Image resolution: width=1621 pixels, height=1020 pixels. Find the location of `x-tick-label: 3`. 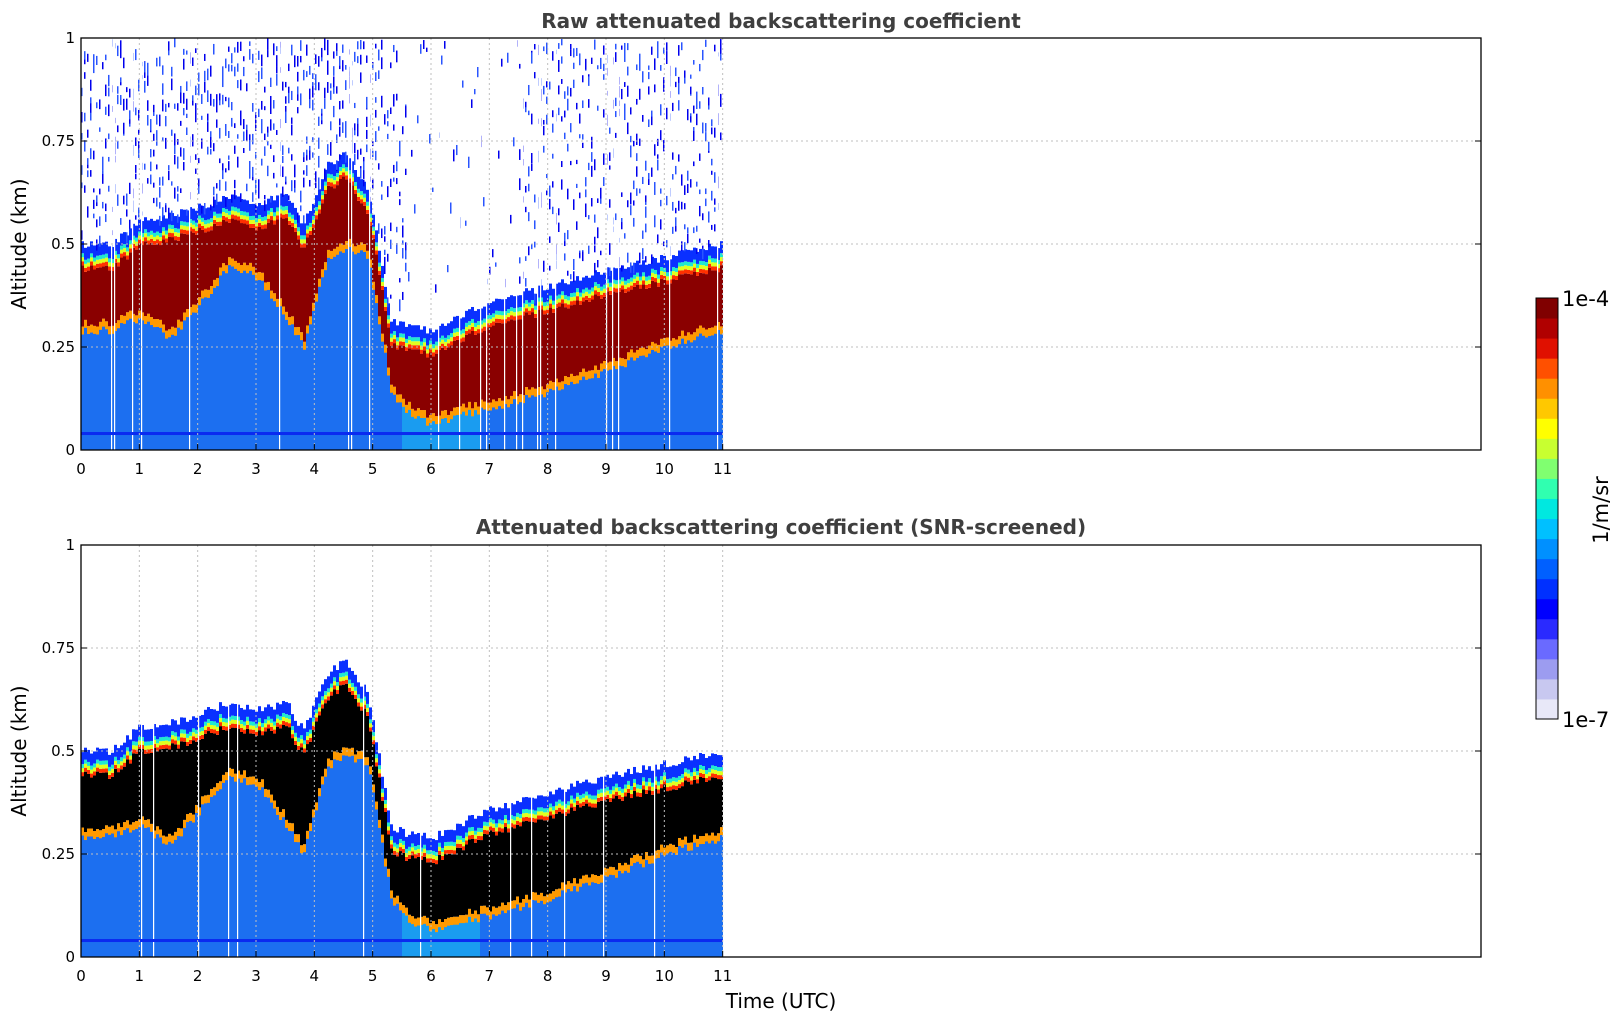

x-tick-label: 3 is located at coordinates (256, 469).